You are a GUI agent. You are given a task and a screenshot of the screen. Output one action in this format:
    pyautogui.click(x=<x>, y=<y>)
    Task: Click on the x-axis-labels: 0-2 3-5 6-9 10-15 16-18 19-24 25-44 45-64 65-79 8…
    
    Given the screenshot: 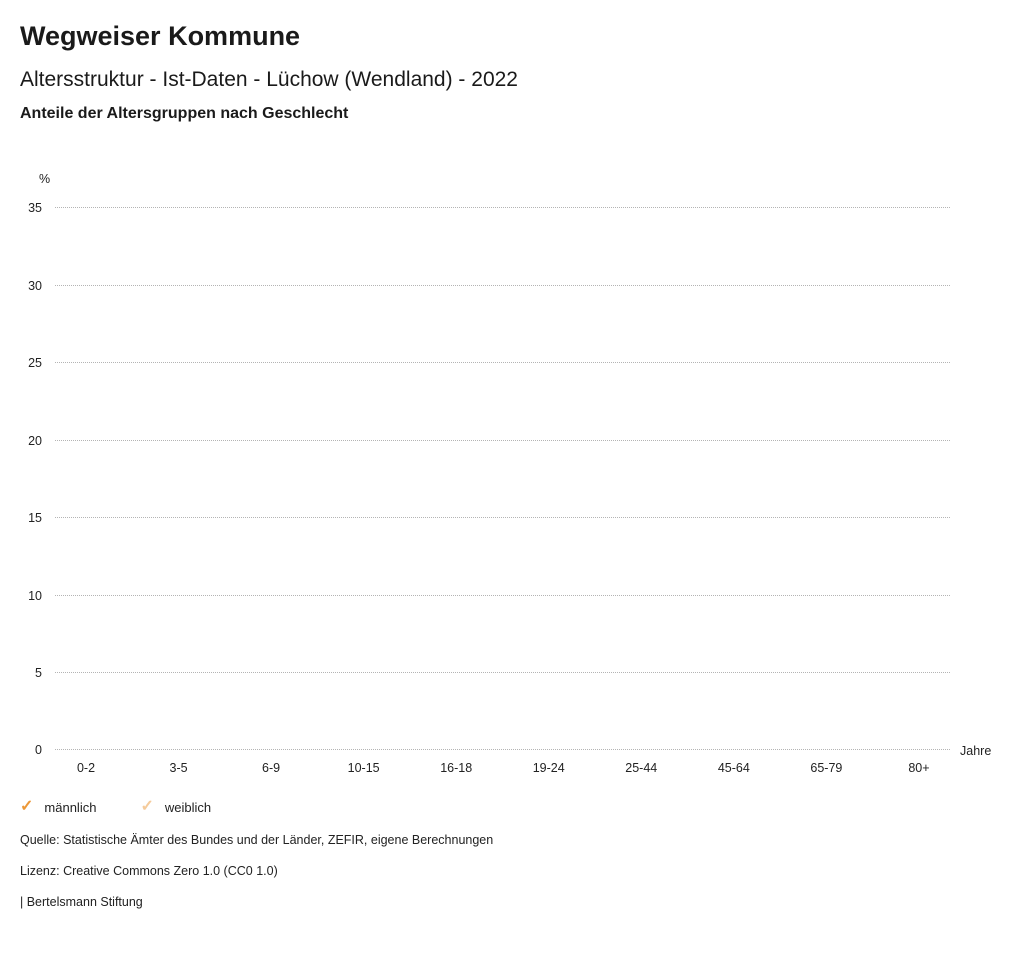 What is the action you would take?
    pyautogui.click(x=502, y=768)
    